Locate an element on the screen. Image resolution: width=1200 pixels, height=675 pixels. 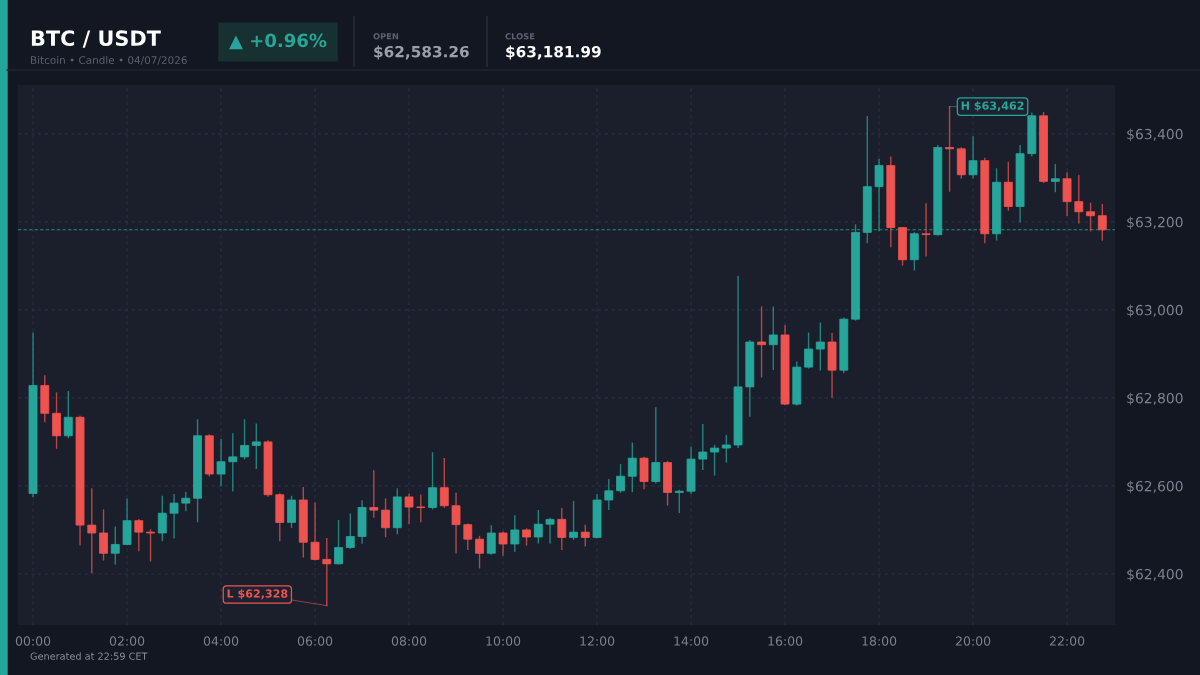
x-tick-label: 00:00 is located at coordinates (33, 641).